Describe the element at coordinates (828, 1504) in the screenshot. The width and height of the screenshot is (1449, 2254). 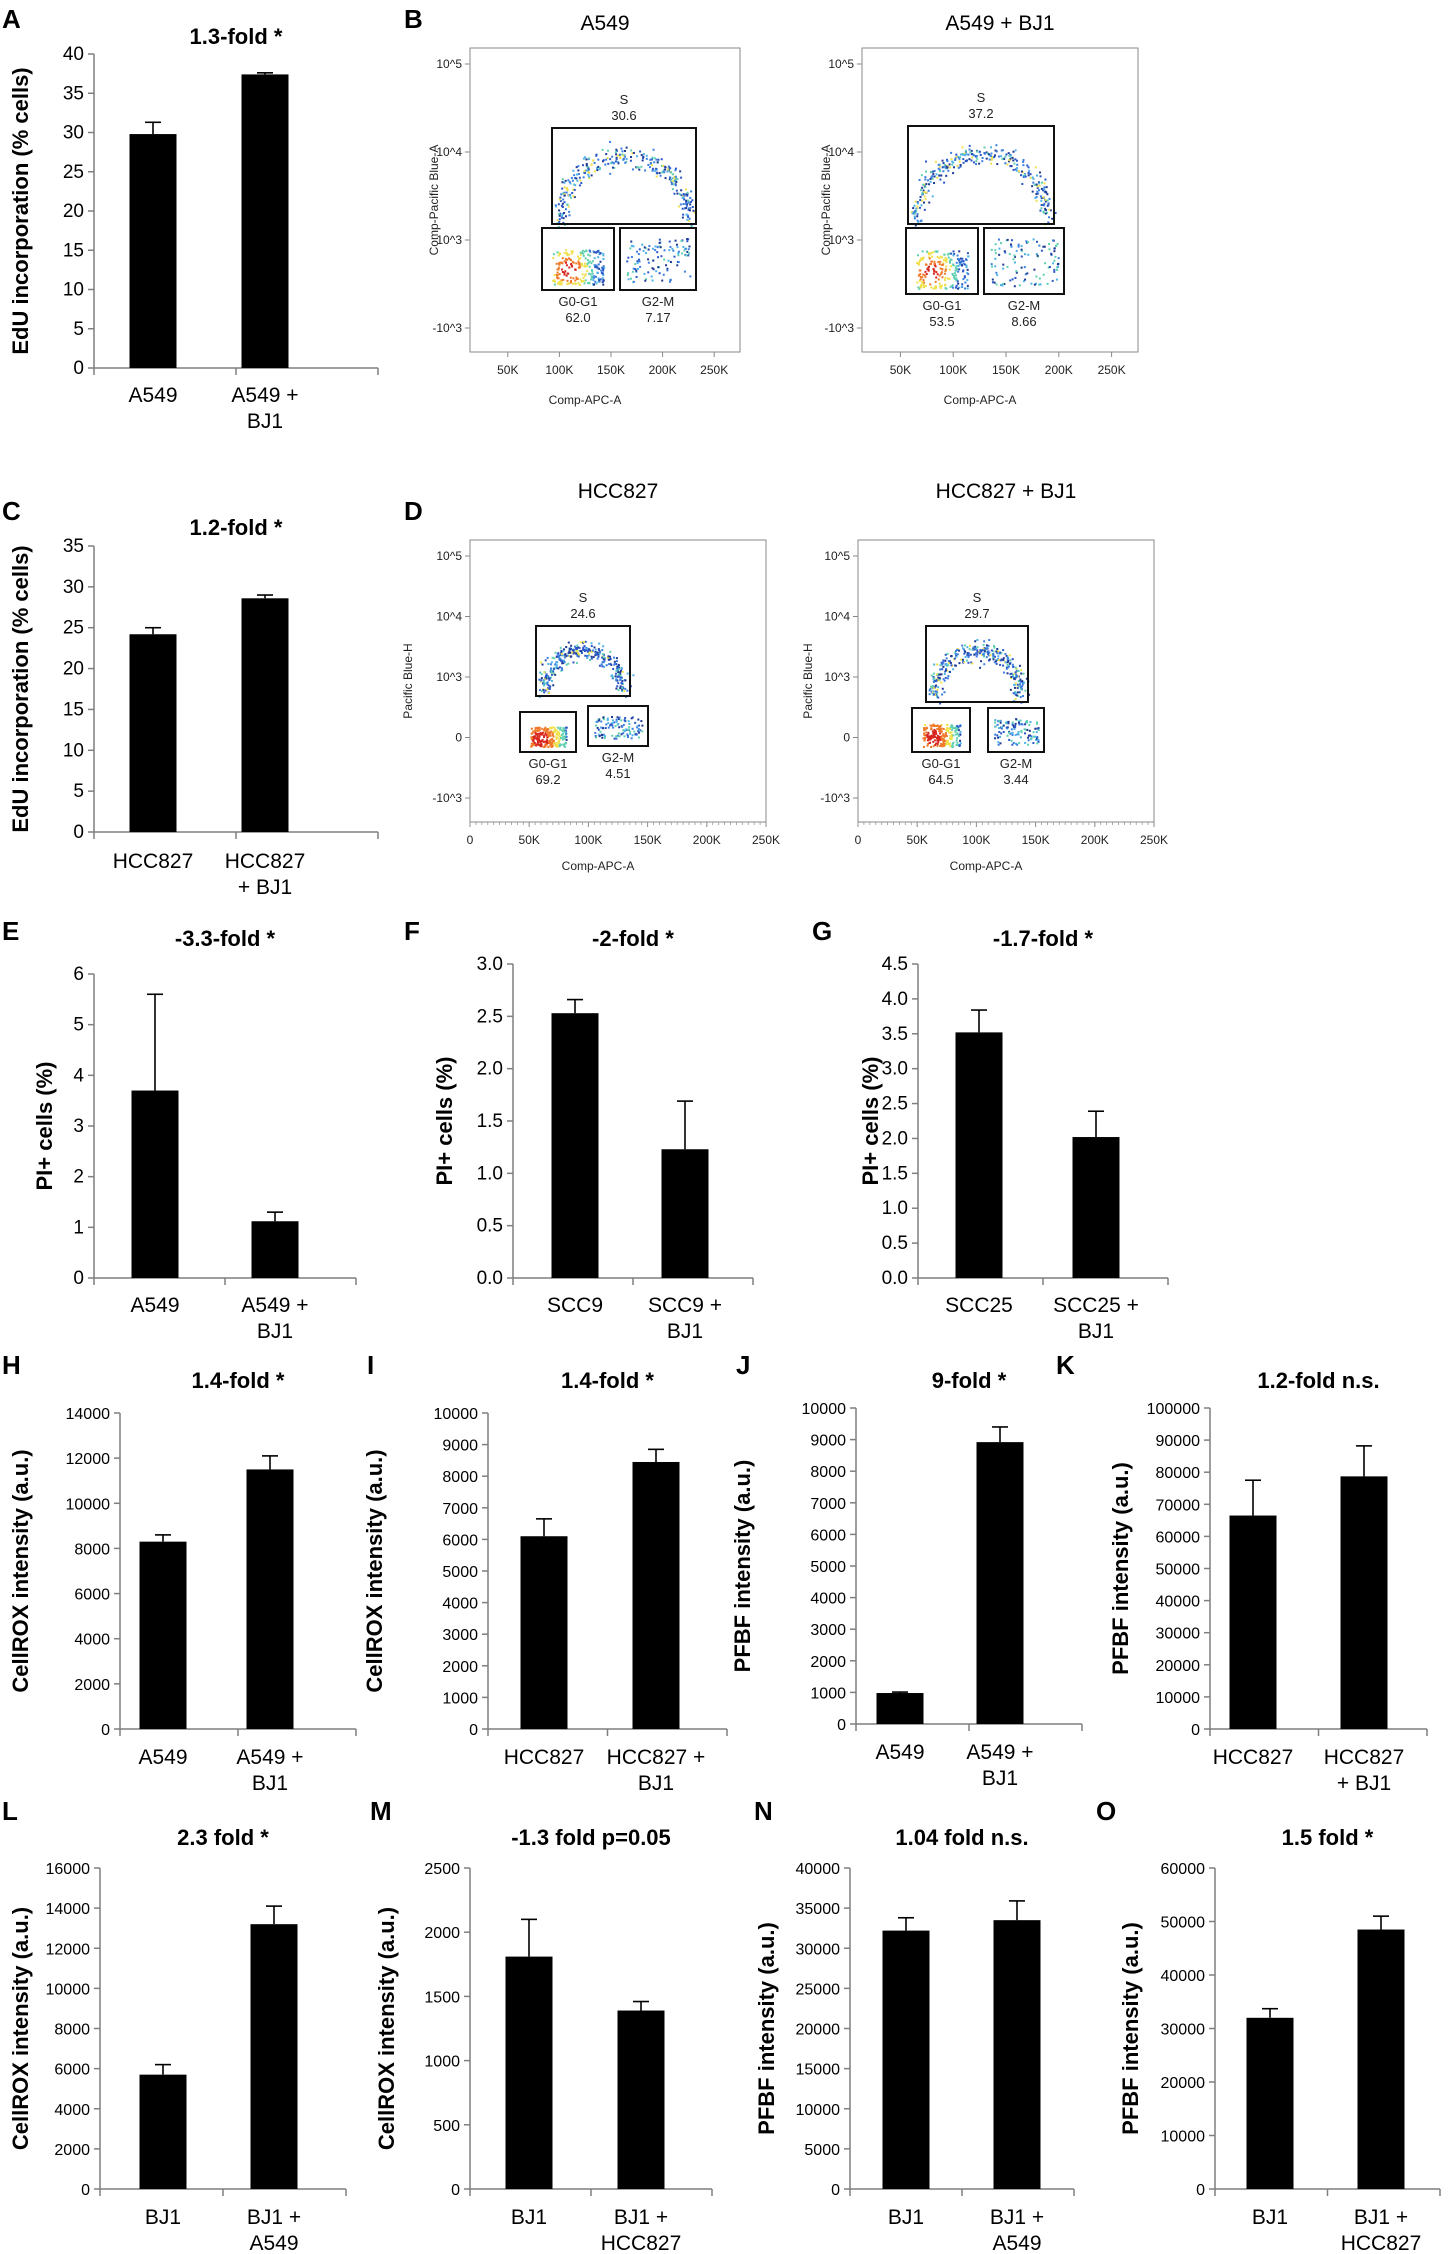
I see `chart-j-y-tick-label: 7000` at that location.